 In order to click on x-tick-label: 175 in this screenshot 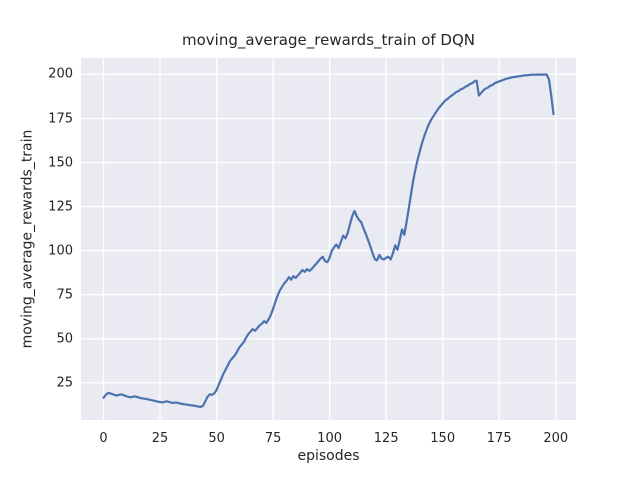, I will do `click(499, 438)`.